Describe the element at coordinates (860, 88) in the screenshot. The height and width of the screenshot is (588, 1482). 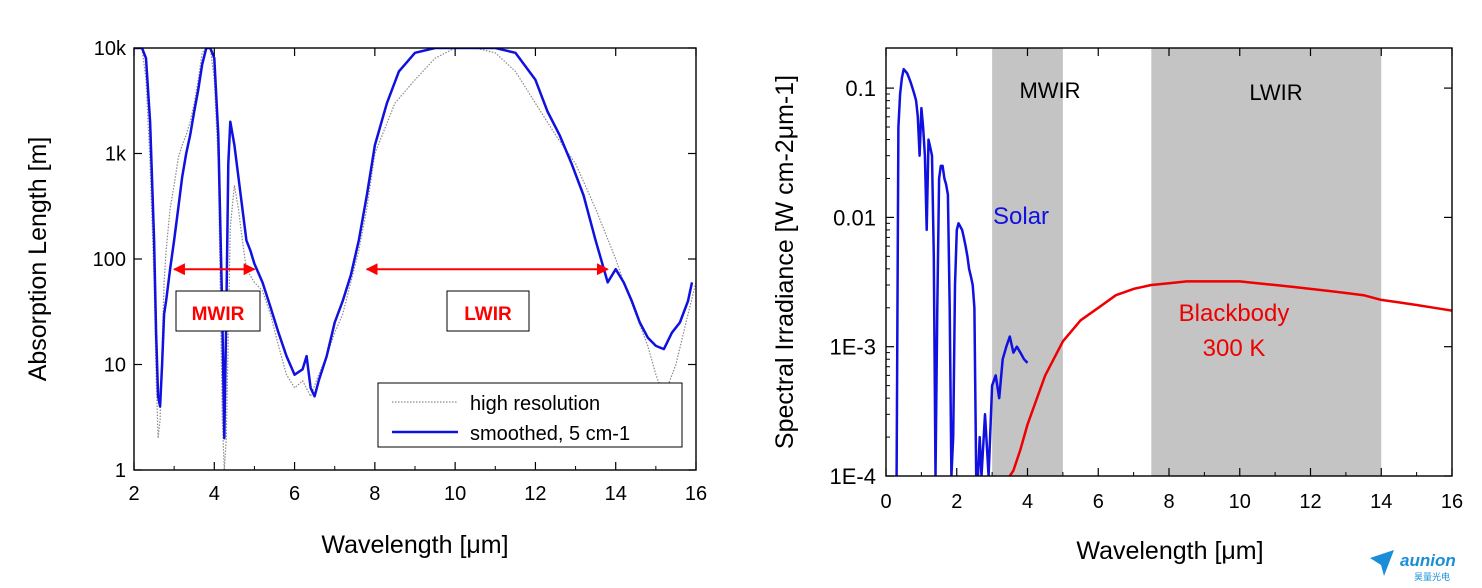
I see `right-y-tick-label: 0.1` at that location.